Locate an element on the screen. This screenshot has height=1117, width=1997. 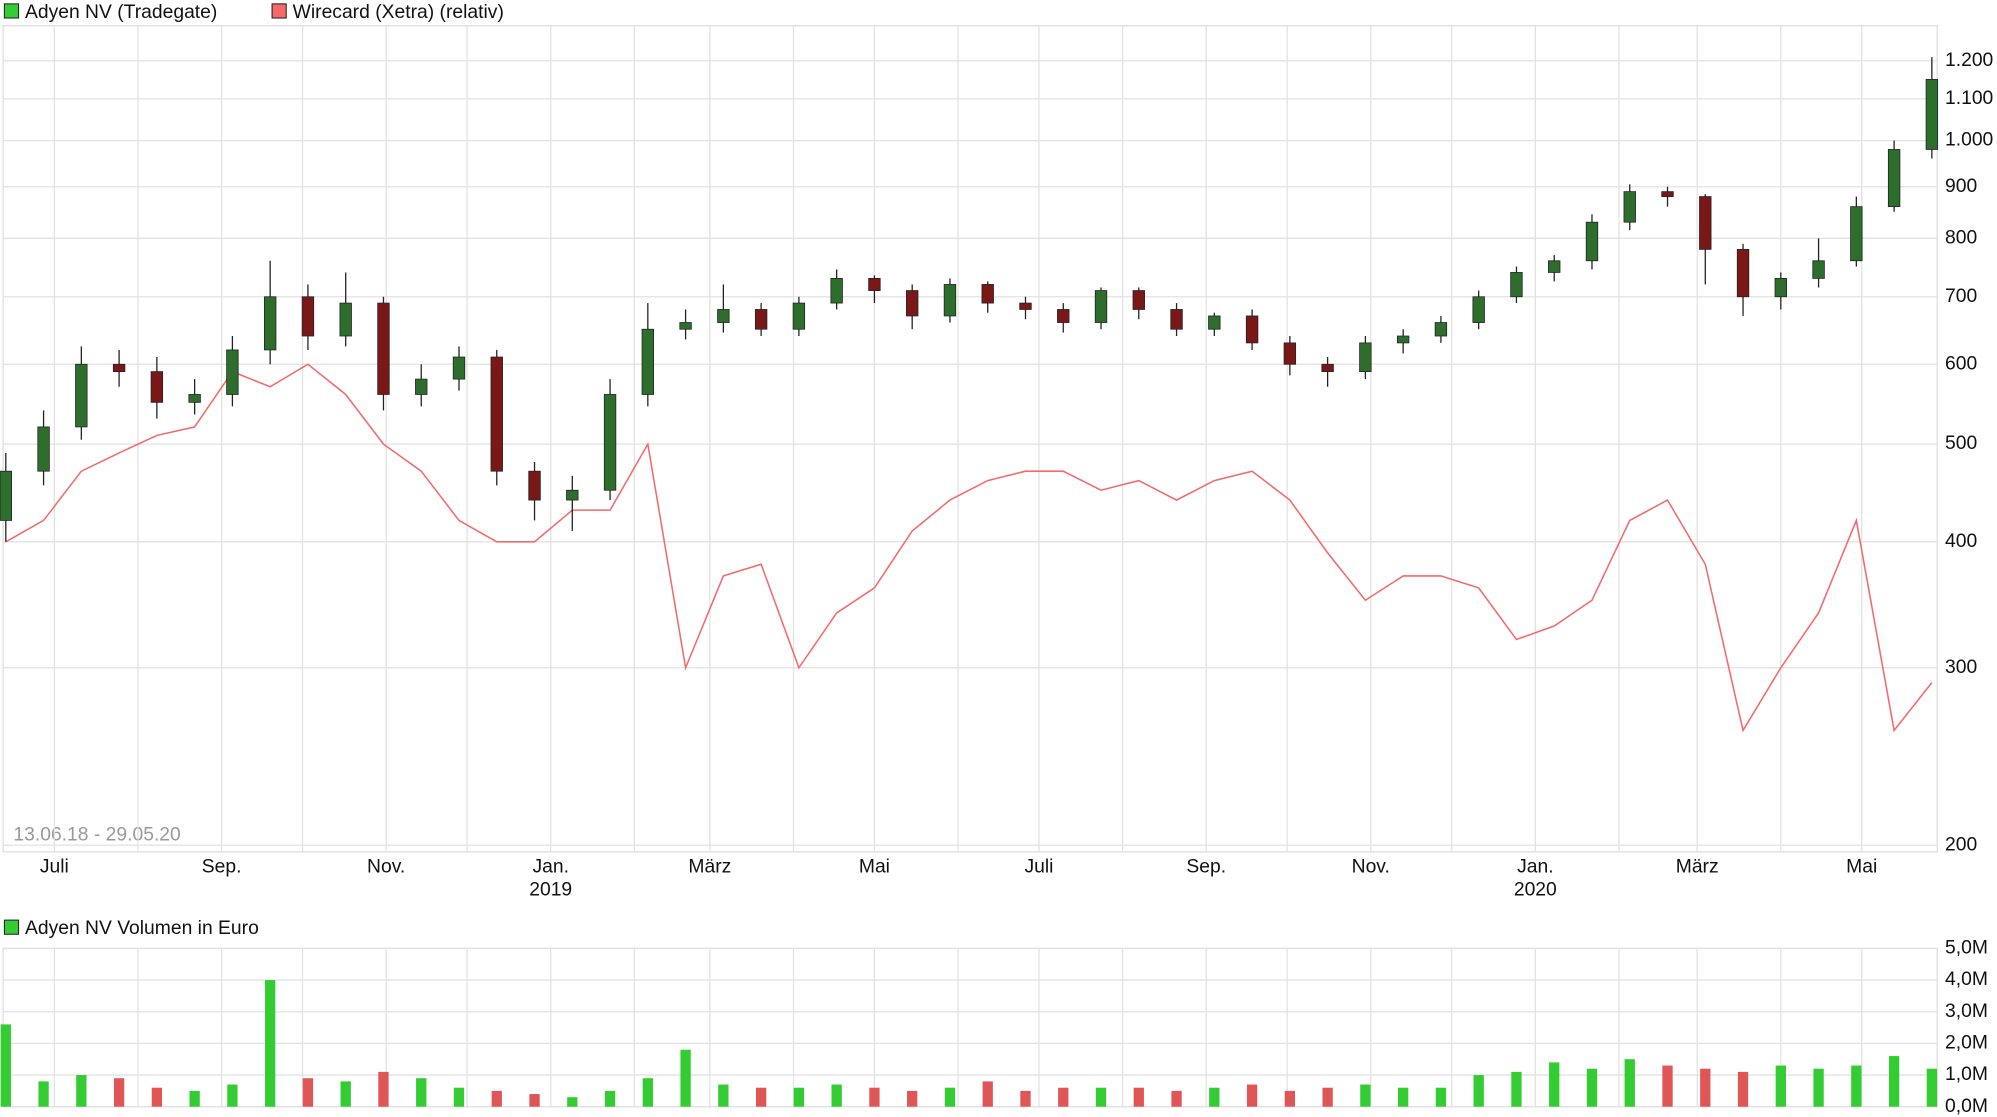
y-tick-label: 900 is located at coordinates (1961, 186).